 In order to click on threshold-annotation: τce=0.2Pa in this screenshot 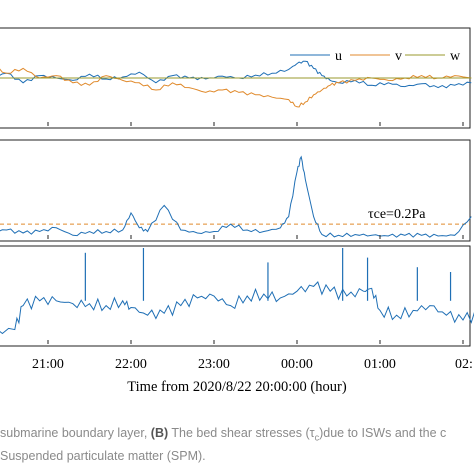, I will do `click(397, 214)`.